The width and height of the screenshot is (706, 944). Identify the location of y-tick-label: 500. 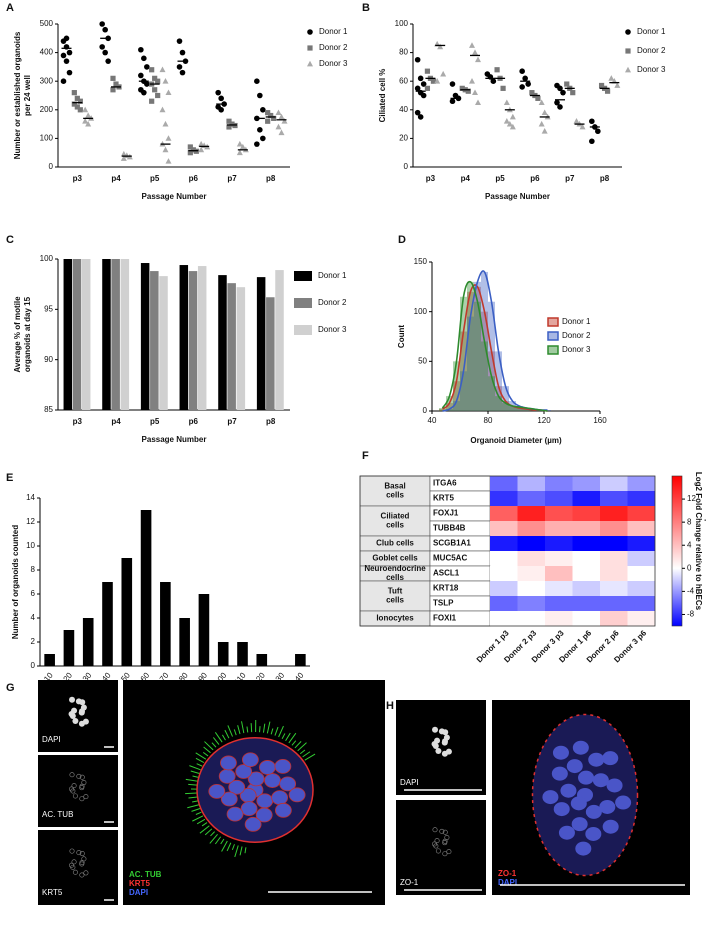
(47, 23).